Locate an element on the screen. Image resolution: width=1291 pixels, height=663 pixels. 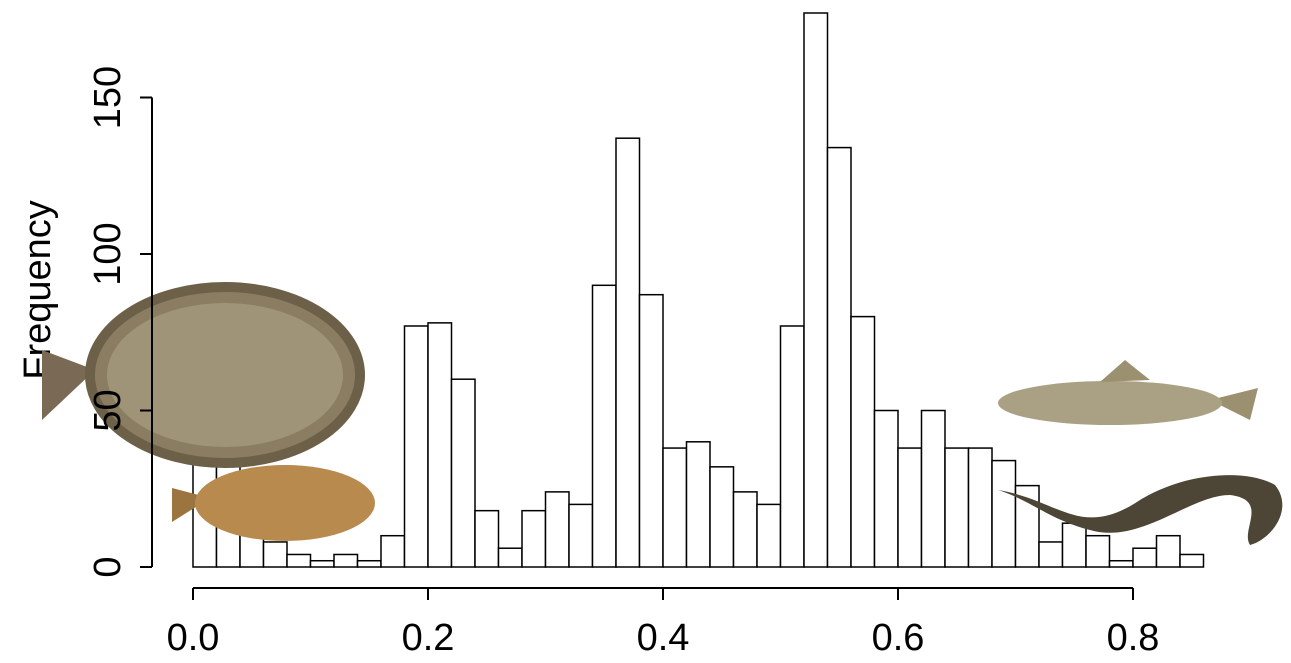
x-tick-label: 0.0 is located at coordinates (193, 638).